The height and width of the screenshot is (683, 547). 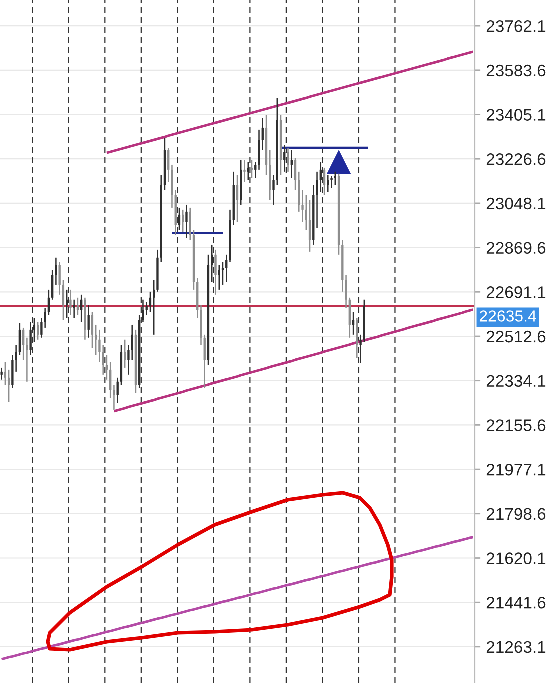 I want to click on y-tick-label: 21441.6, so click(x=516, y=603).